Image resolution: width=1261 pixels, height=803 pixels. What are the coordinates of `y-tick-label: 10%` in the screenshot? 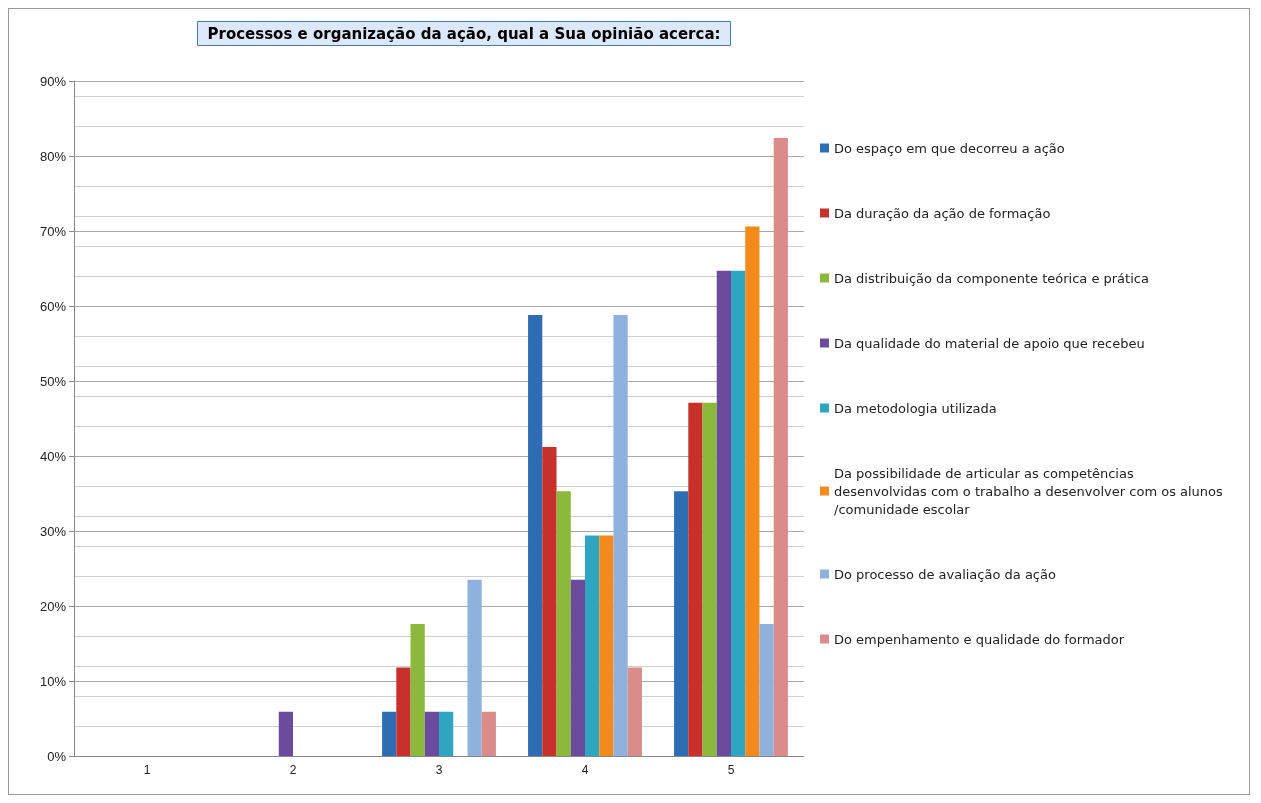 It's located at (53, 681).